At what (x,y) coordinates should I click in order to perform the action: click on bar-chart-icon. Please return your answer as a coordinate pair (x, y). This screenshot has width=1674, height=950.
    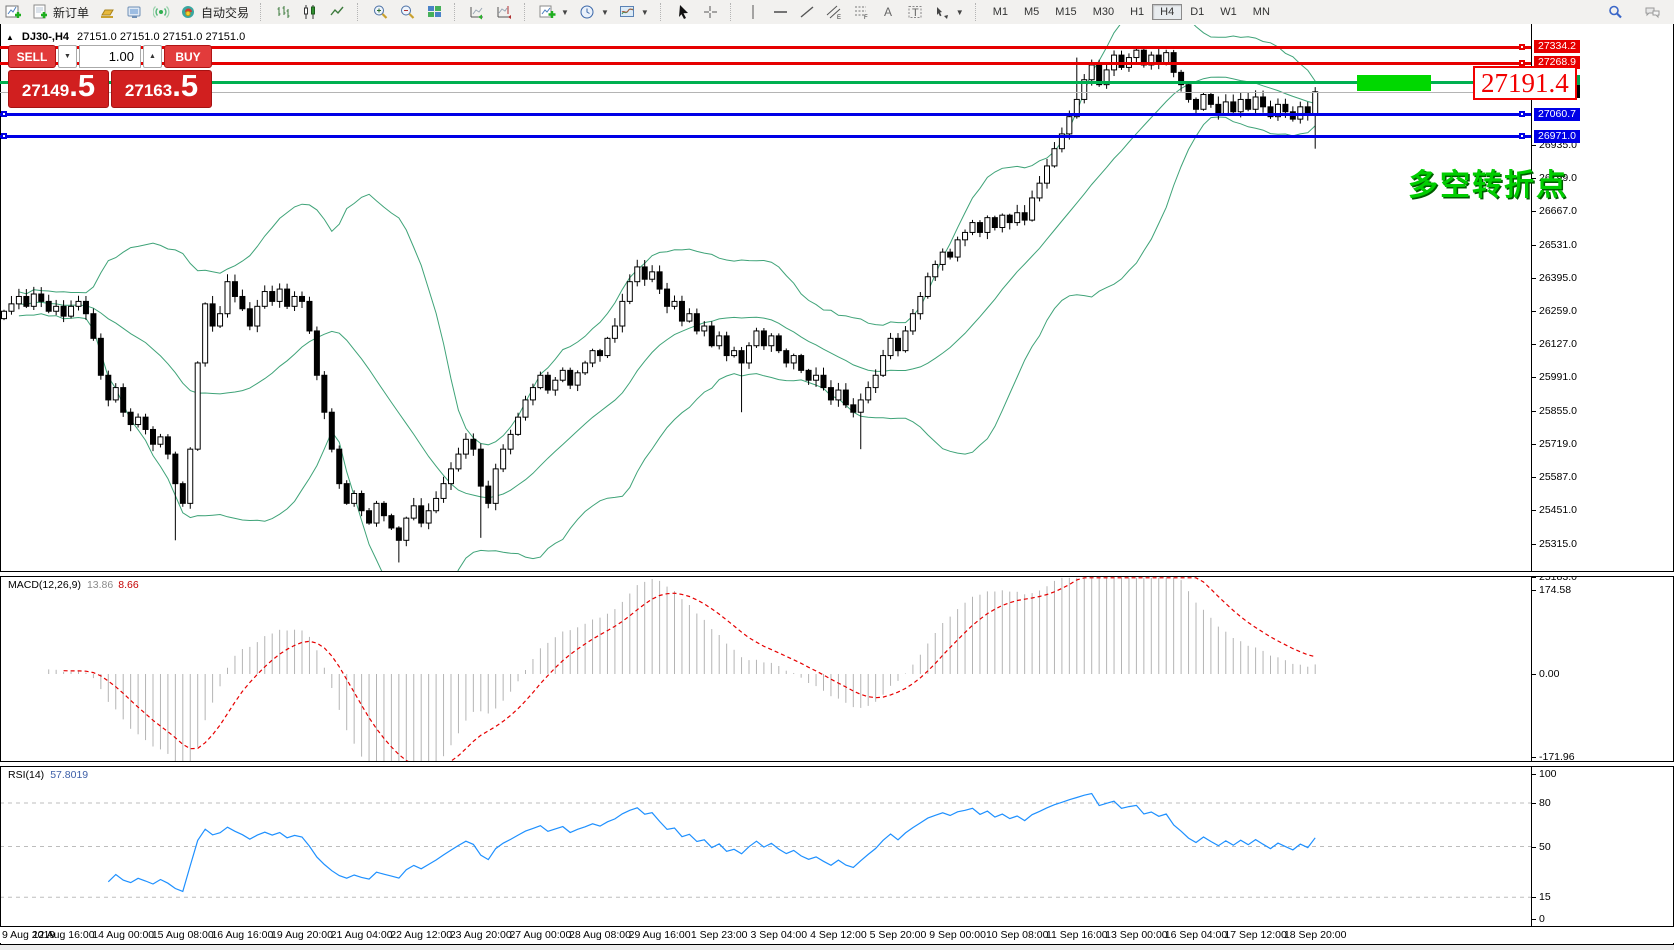
    Looking at the image, I should click on (283, 12).